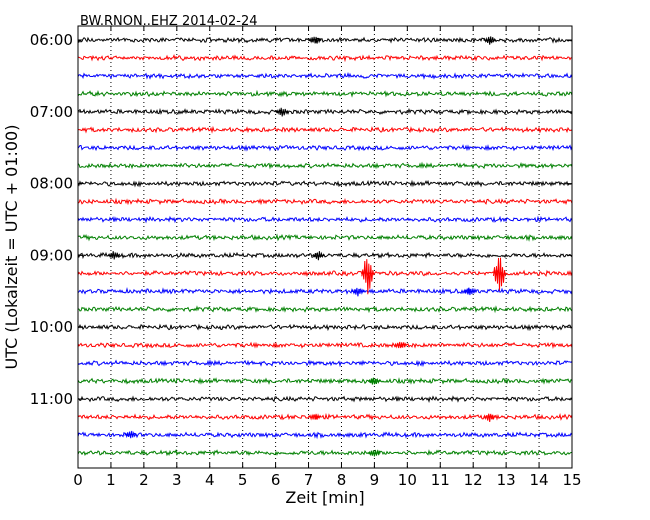 The height and width of the screenshot is (520, 650). I want to click on y-tick-label: 06:00, so click(51, 40).